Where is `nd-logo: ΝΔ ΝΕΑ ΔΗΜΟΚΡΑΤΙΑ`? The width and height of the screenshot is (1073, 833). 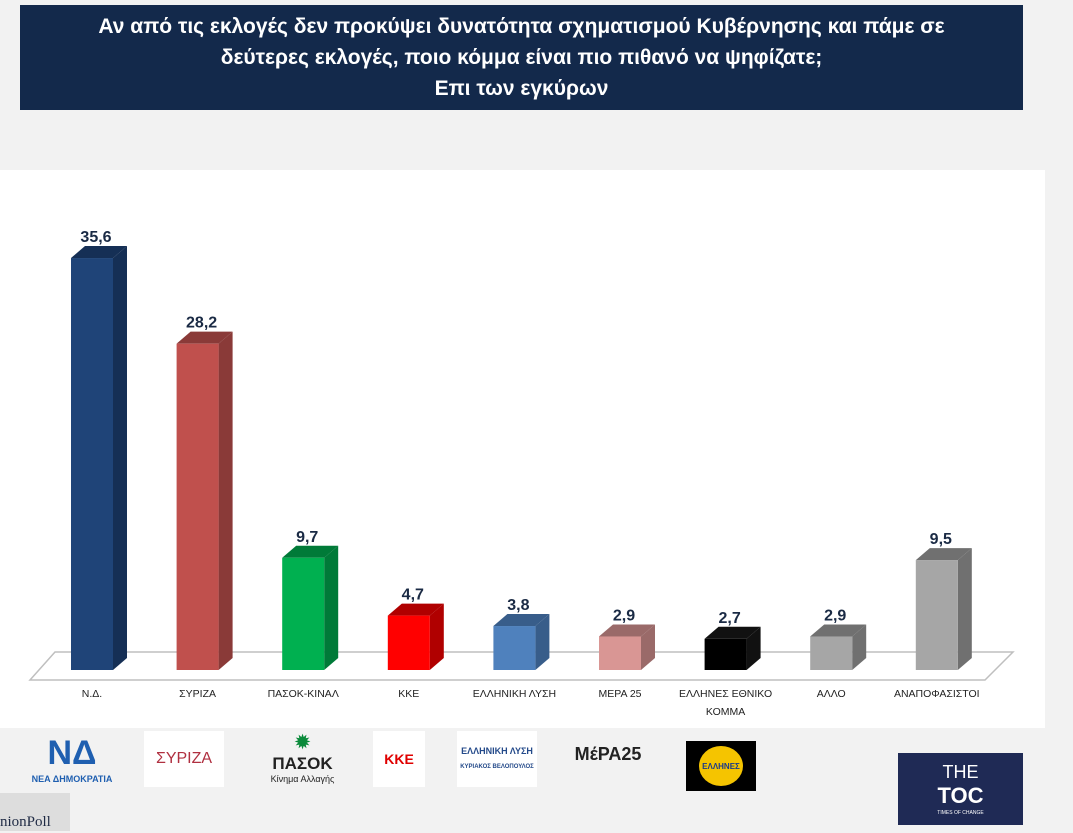
nd-logo: ΝΔ ΝΕΑ ΔΗΜΟΚΡΑΤΙΑ is located at coordinates (72, 759).